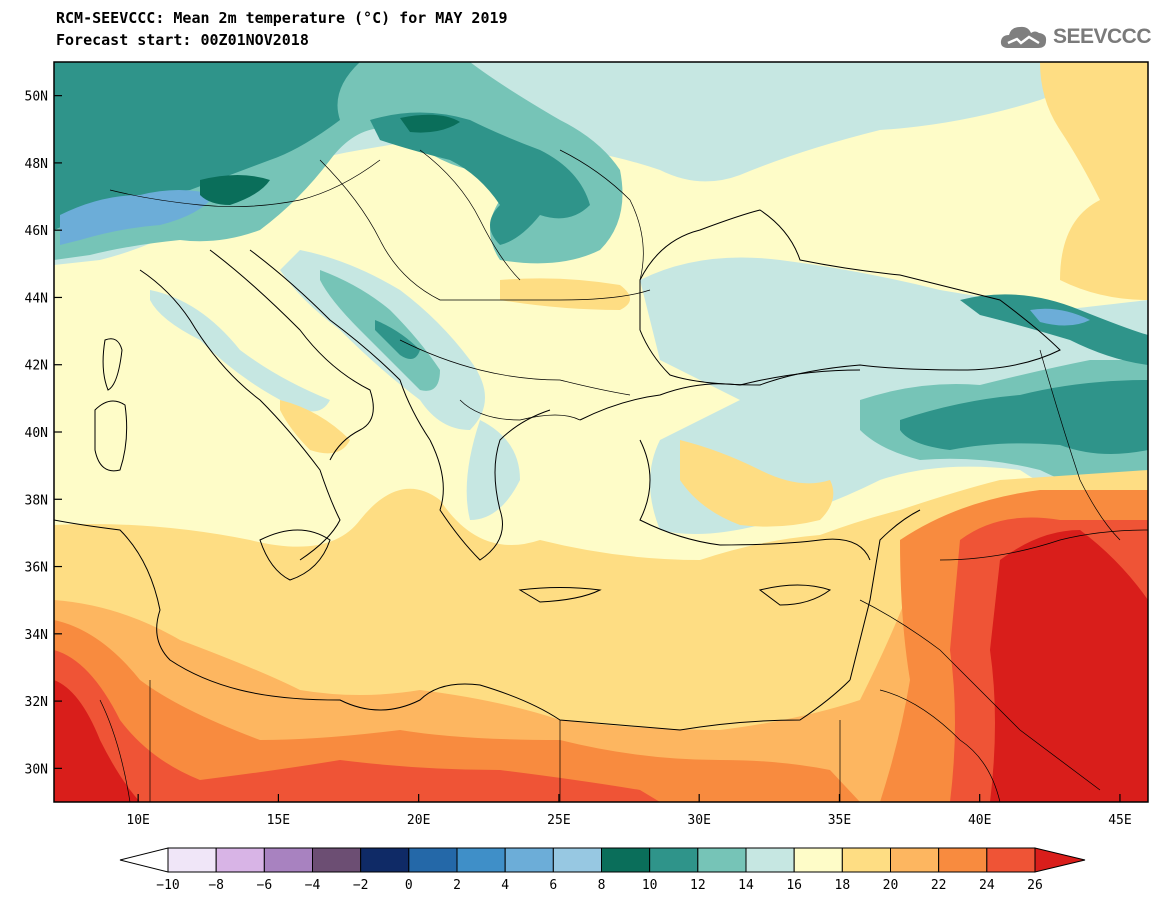 Image resolution: width=1165 pixels, height=907 pixels. Describe the element at coordinates (843, 885) in the screenshot. I see `colorbar-label: 18` at that location.